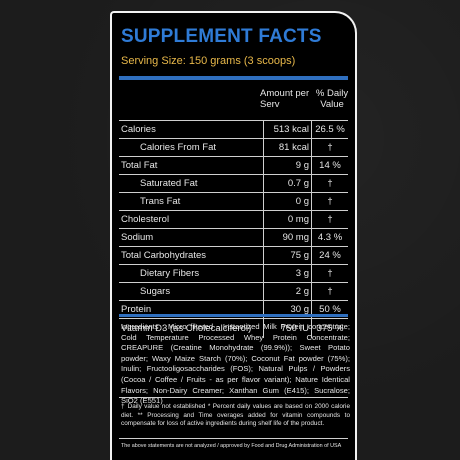 The image size is (460, 460). What do you see at coordinates (295, 328) in the screenshot?
I see `row-amount: 750 IU` at bounding box center [295, 328].